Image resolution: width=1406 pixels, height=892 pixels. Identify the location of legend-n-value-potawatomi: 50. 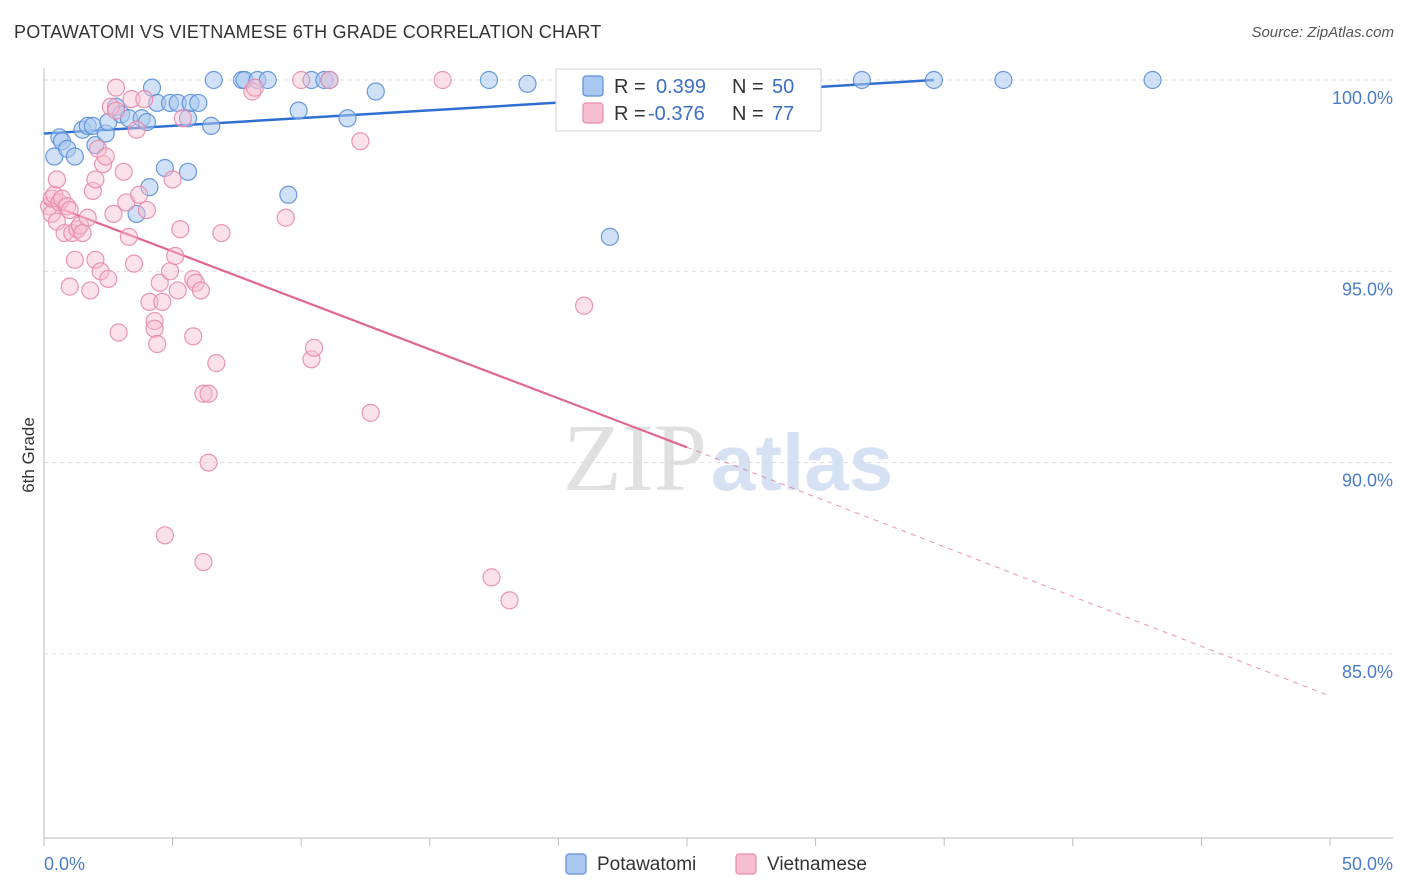
(783, 87).